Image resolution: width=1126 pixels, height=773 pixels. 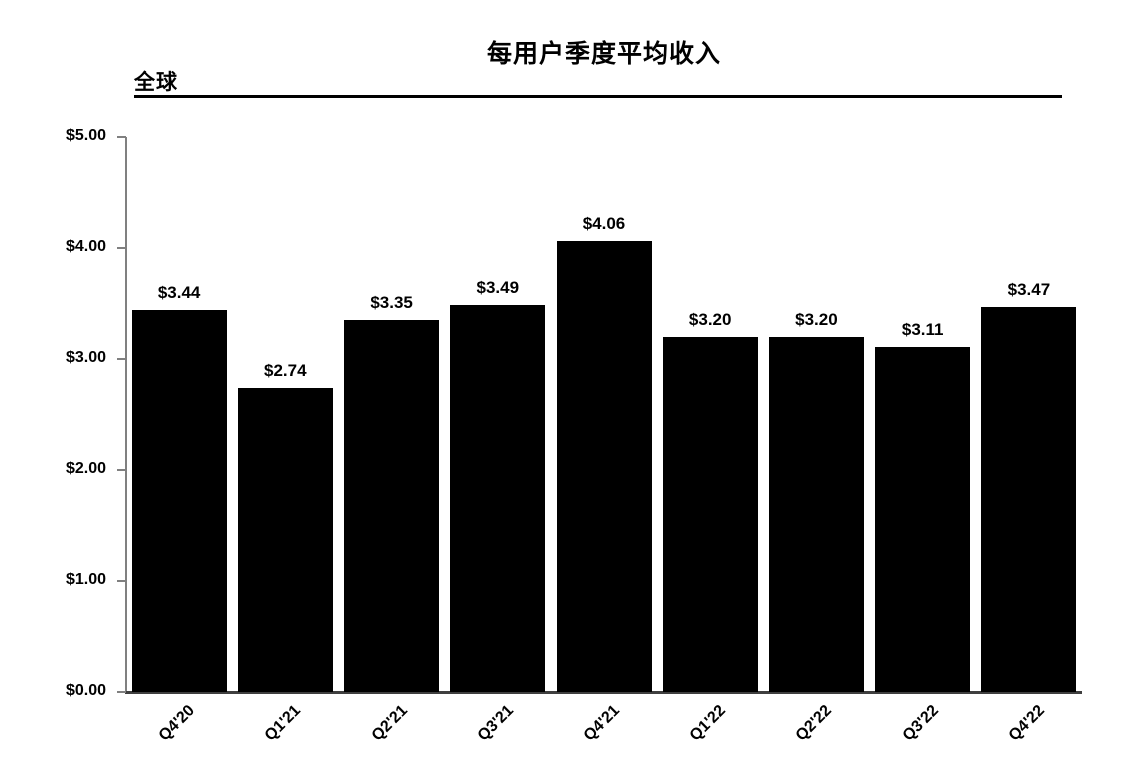 I want to click on subtitle-underline, so click(x=598, y=96).